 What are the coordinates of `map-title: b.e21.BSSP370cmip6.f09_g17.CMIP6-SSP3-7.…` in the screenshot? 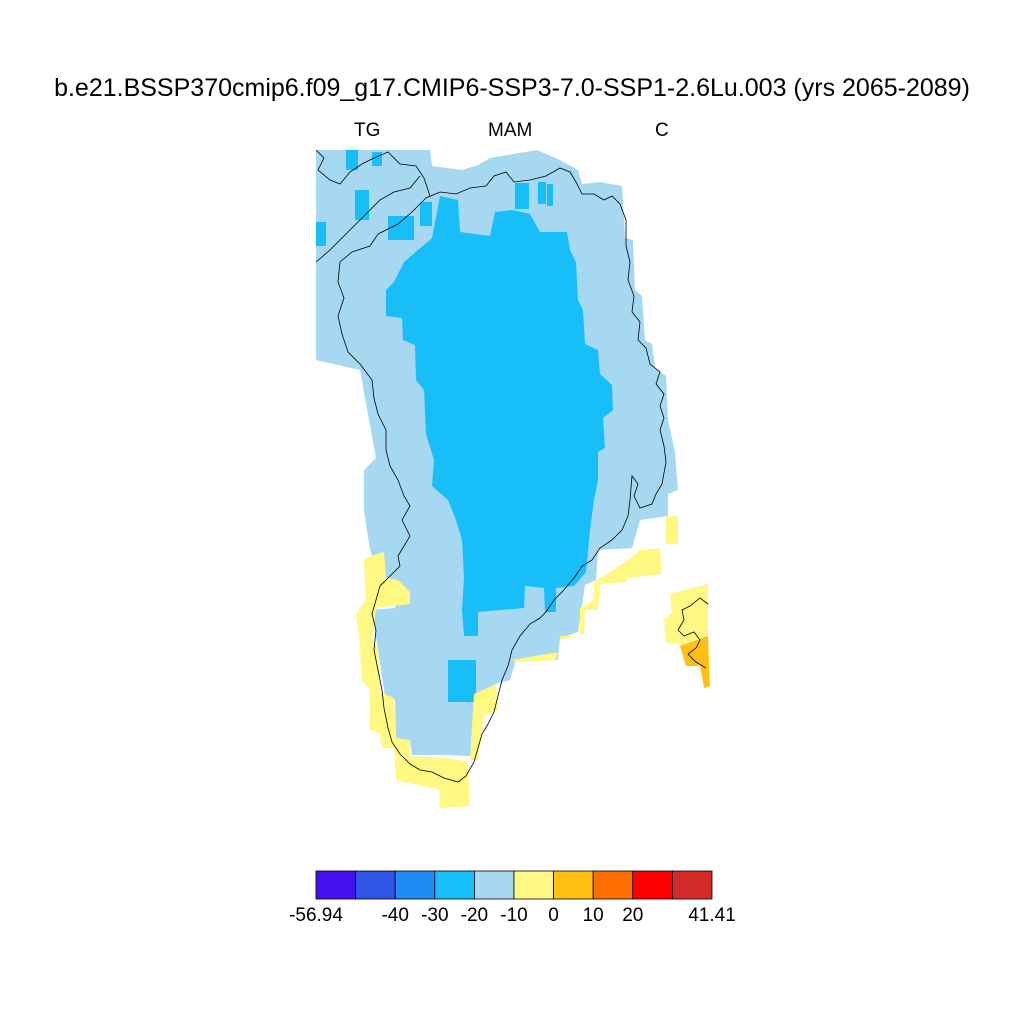 It's located at (512, 88).